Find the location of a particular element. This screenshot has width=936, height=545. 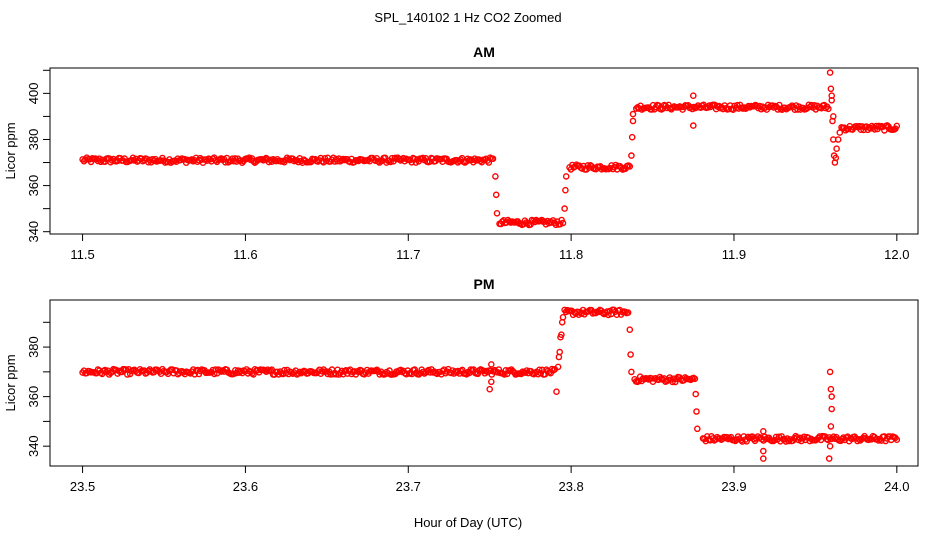

x-tick-label: 11.9 is located at coordinates (734, 254).